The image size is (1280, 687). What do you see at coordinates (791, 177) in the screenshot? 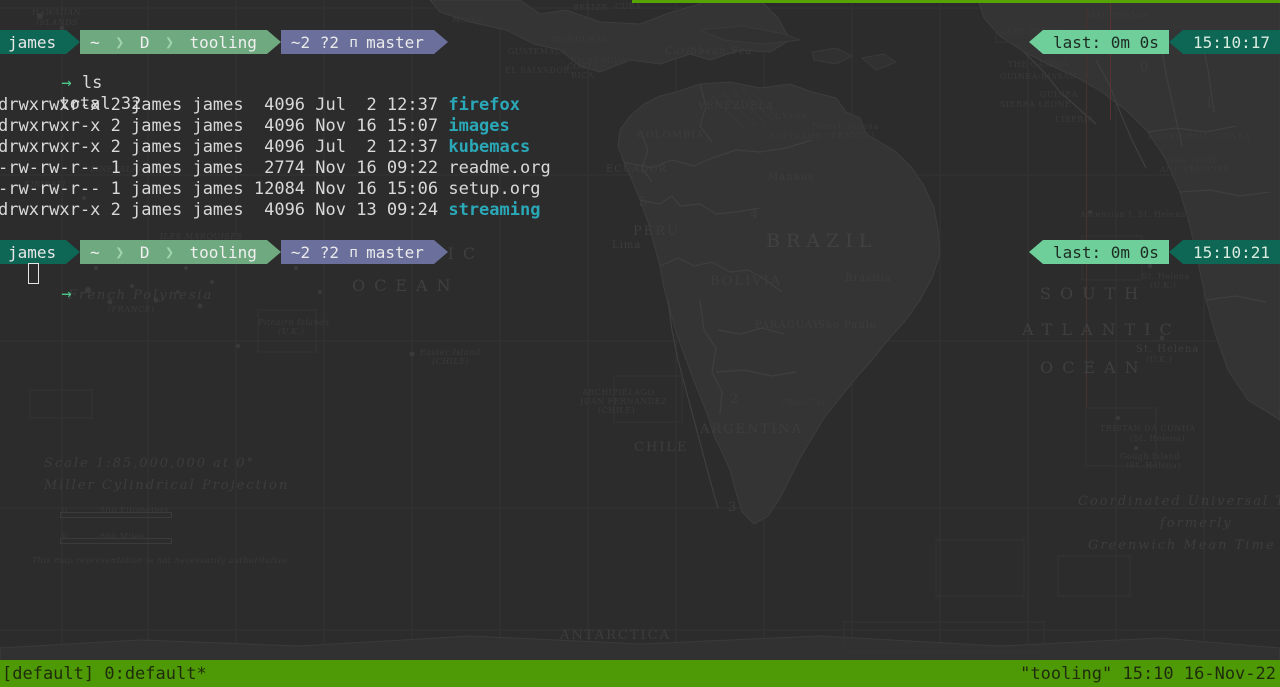
I see `map-label: Manaus` at bounding box center [791, 177].